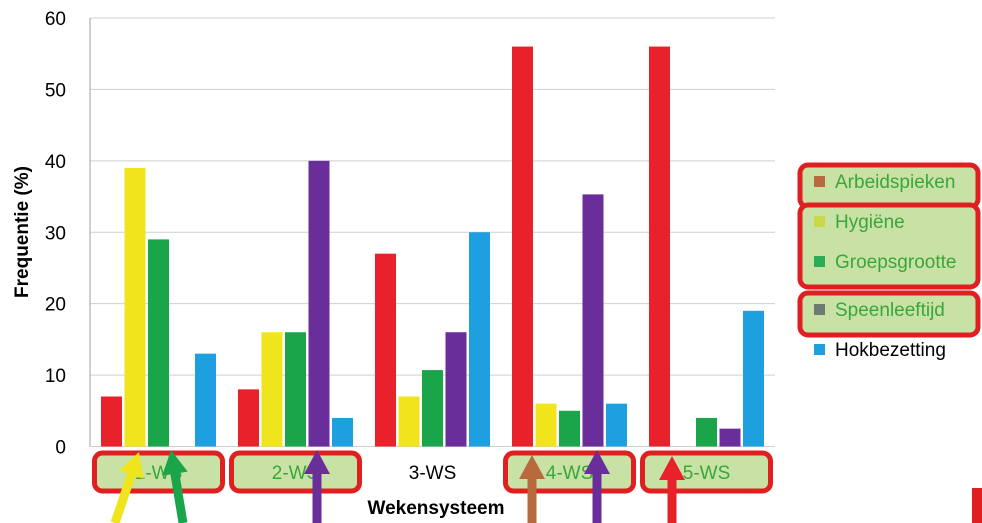  Describe the element at coordinates (55, 376) in the screenshot. I see `y-tick-label: 10` at that location.